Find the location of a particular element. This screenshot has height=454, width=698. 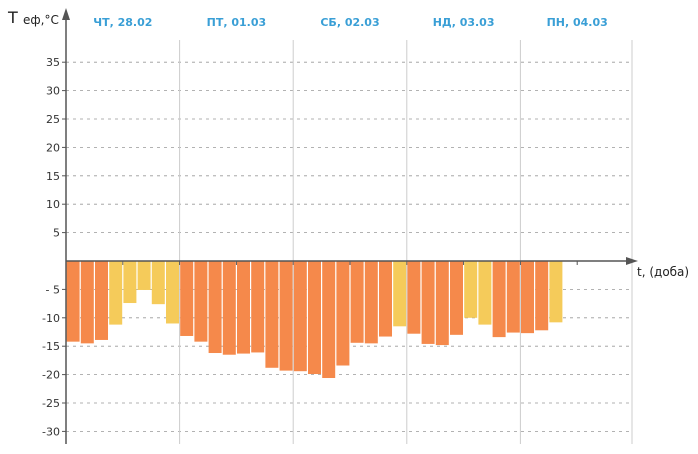

y-axis-title: T is located at coordinates (12, 17).